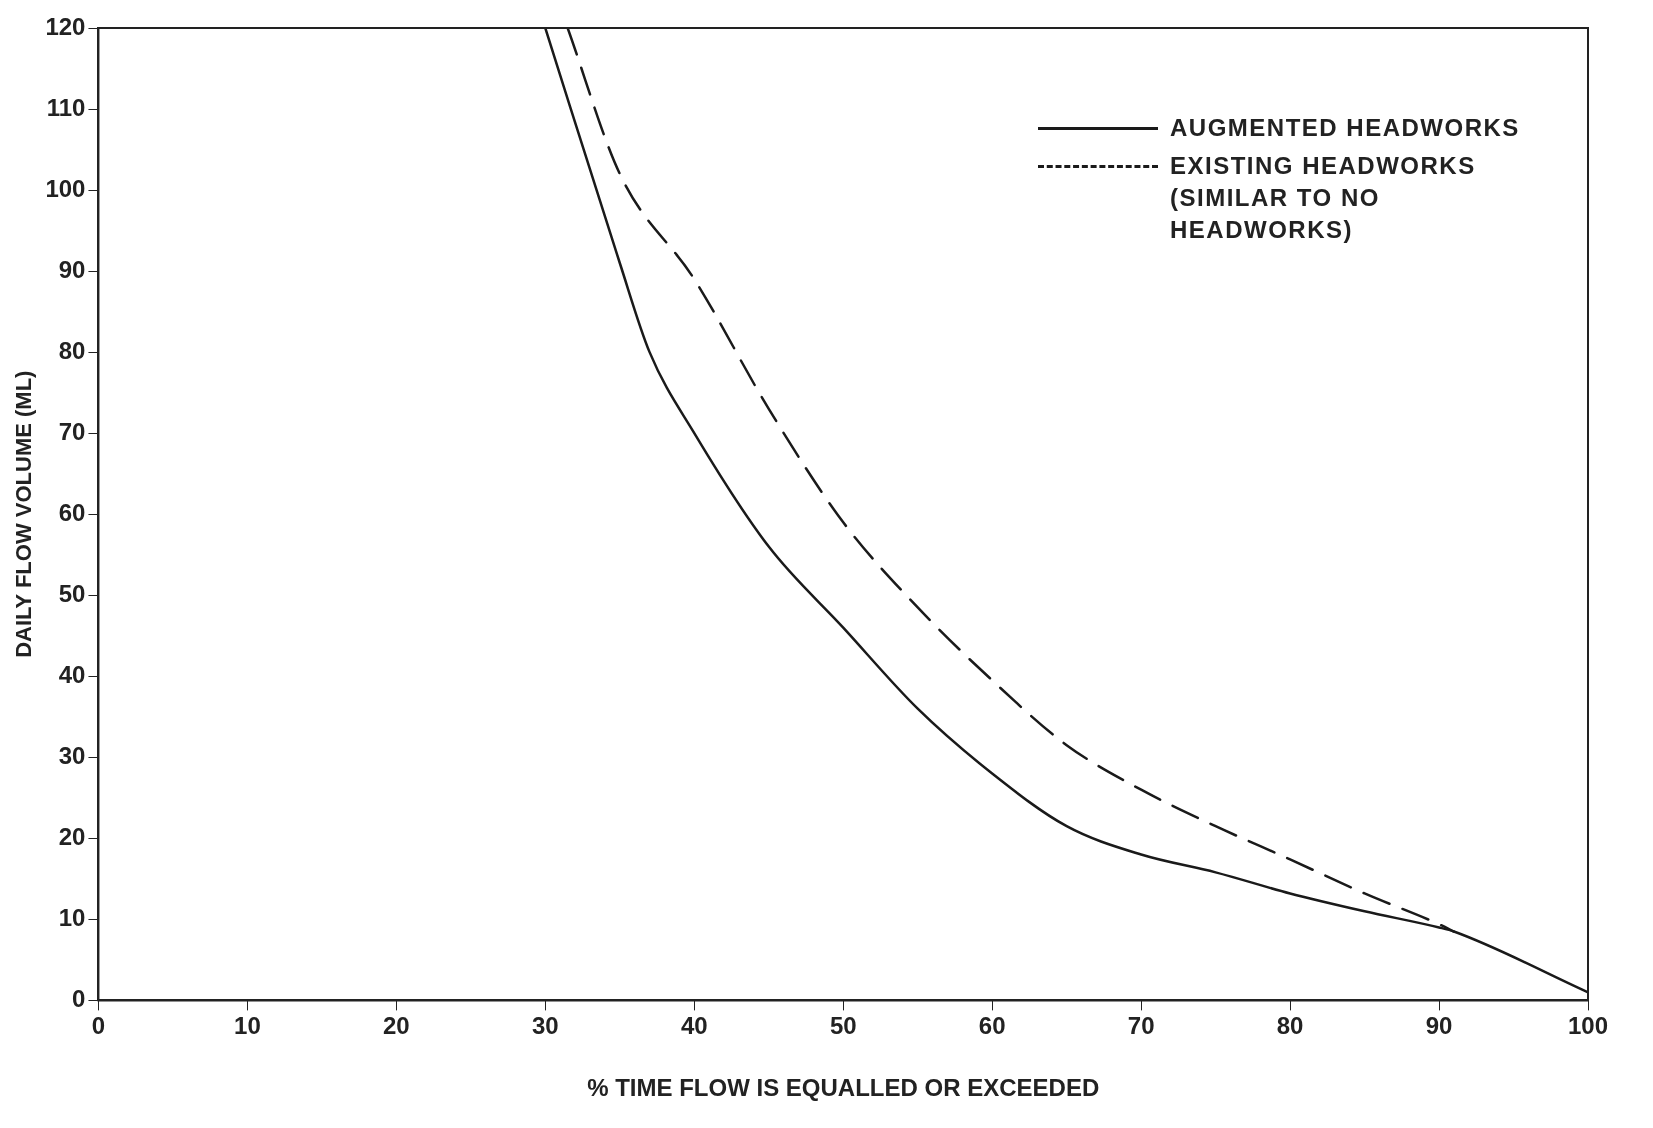  I want to click on x-tick-label: 40, so click(694, 1026).